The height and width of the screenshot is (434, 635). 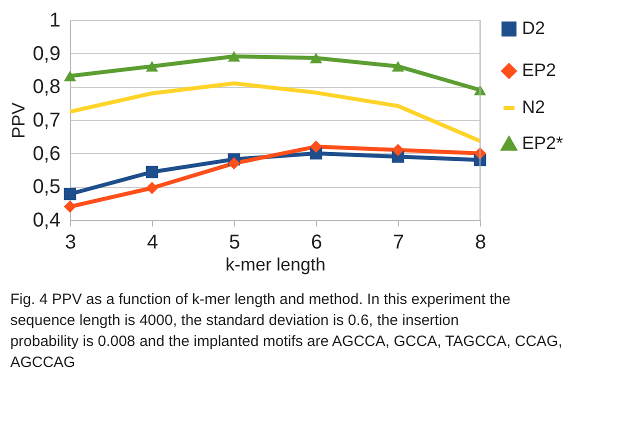 I want to click on y-tick-label: 0,9, so click(x=46, y=53).